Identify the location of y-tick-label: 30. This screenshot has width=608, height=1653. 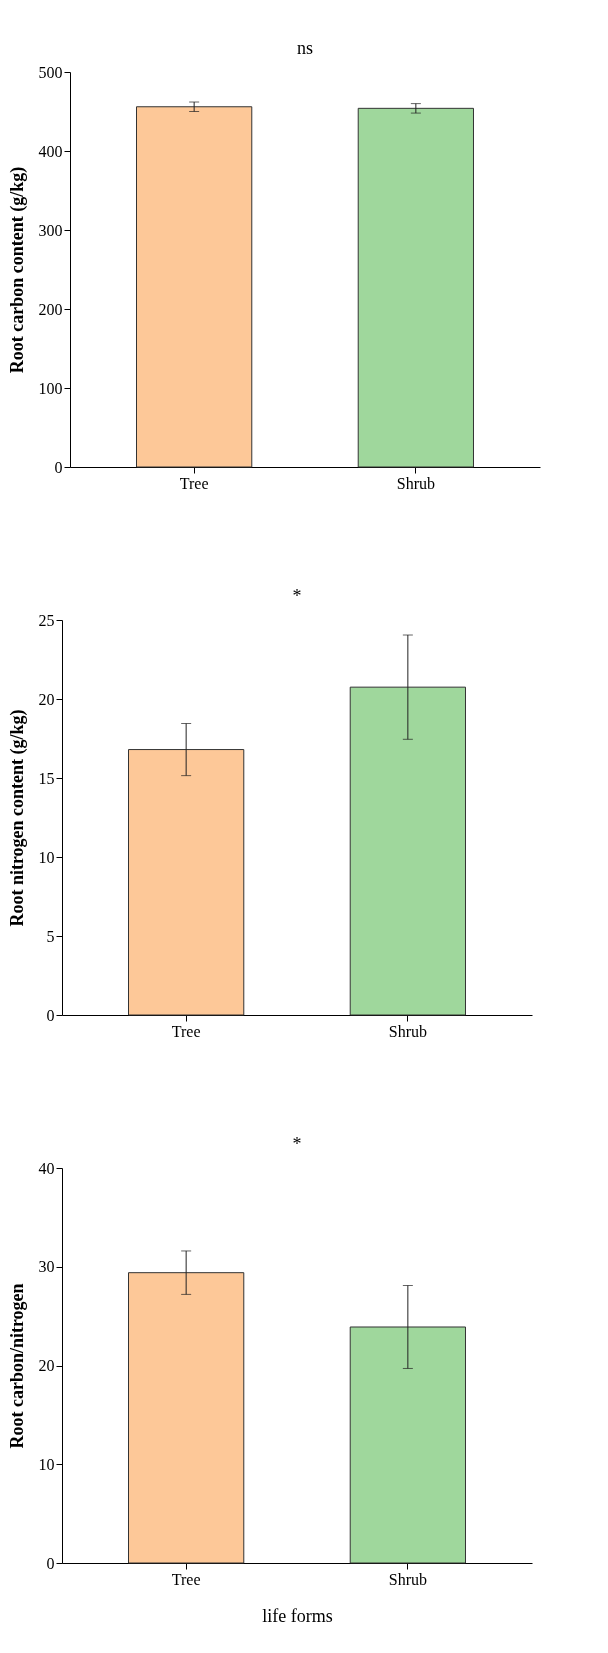
(46, 1267).